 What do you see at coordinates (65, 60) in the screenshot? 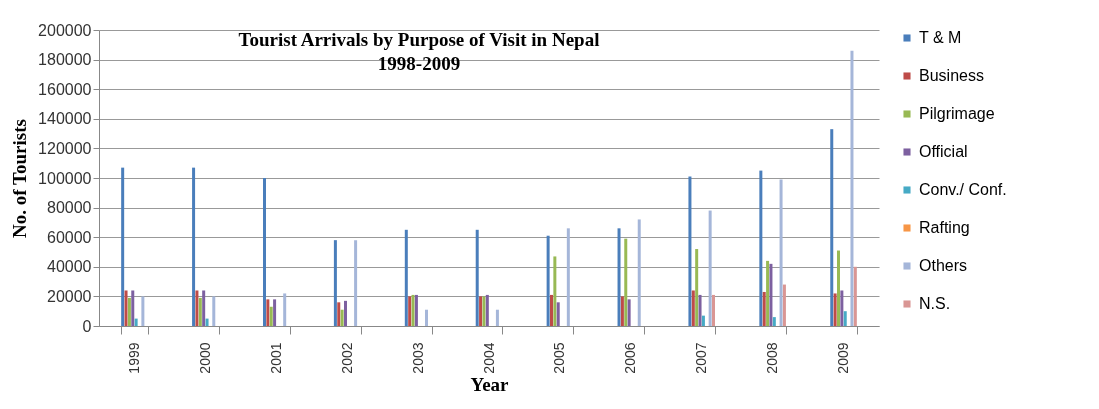
I see `y-tick-label: 180000` at bounding box center [65, 60].